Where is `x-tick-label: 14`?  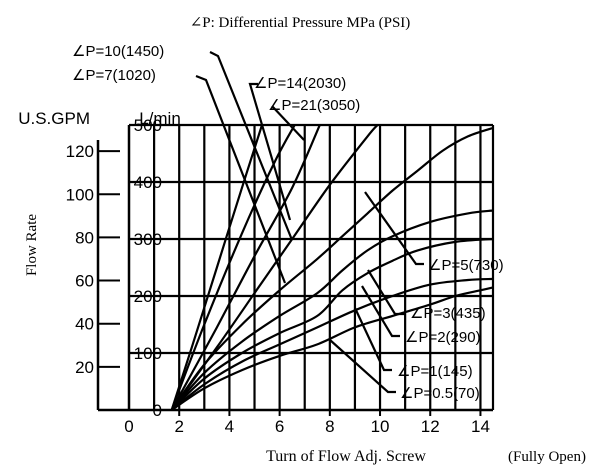
x-tick-label: 14 is located at coordinates (480, 426).